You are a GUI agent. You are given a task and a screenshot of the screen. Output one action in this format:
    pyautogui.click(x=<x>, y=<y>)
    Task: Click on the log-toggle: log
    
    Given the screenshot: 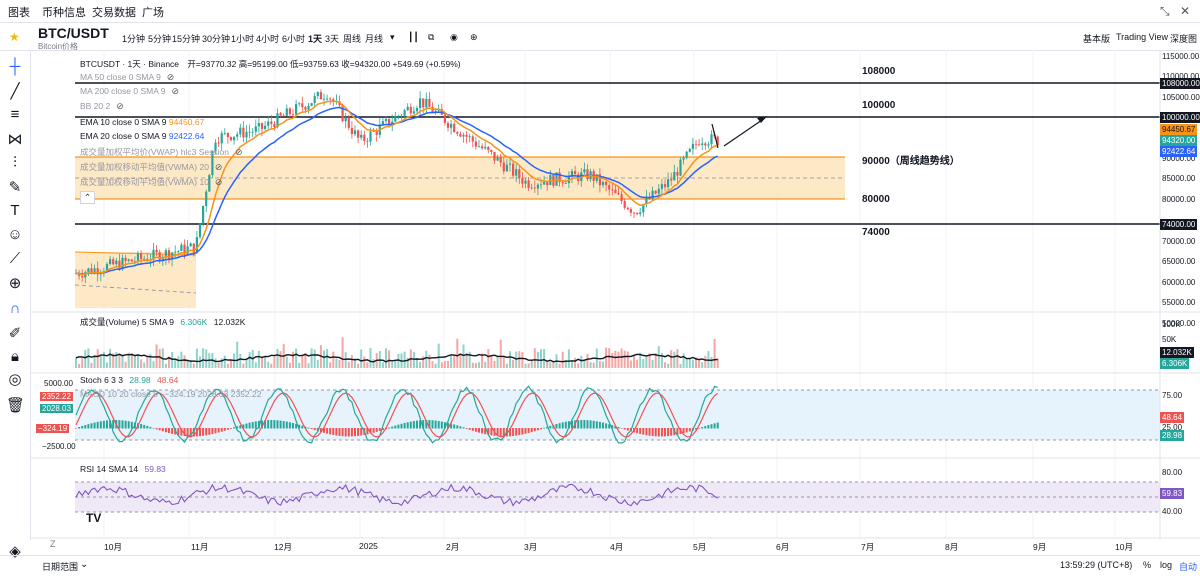 What is the action you would take?
    pyautogui.click(x=1166, y=565)
    